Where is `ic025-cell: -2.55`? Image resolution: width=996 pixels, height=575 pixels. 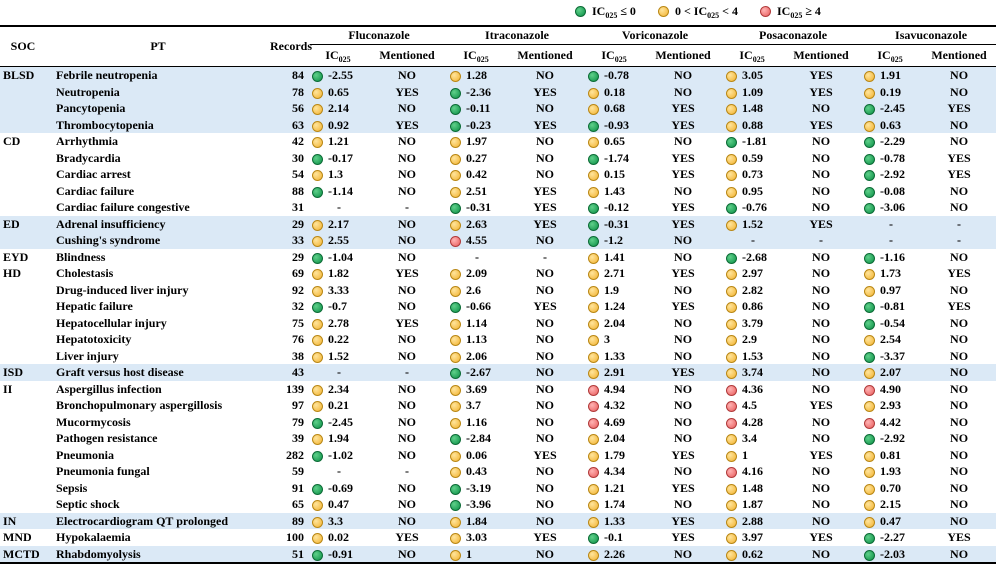 ic025-cell: -2.55 is located at coordinates (338, 75).